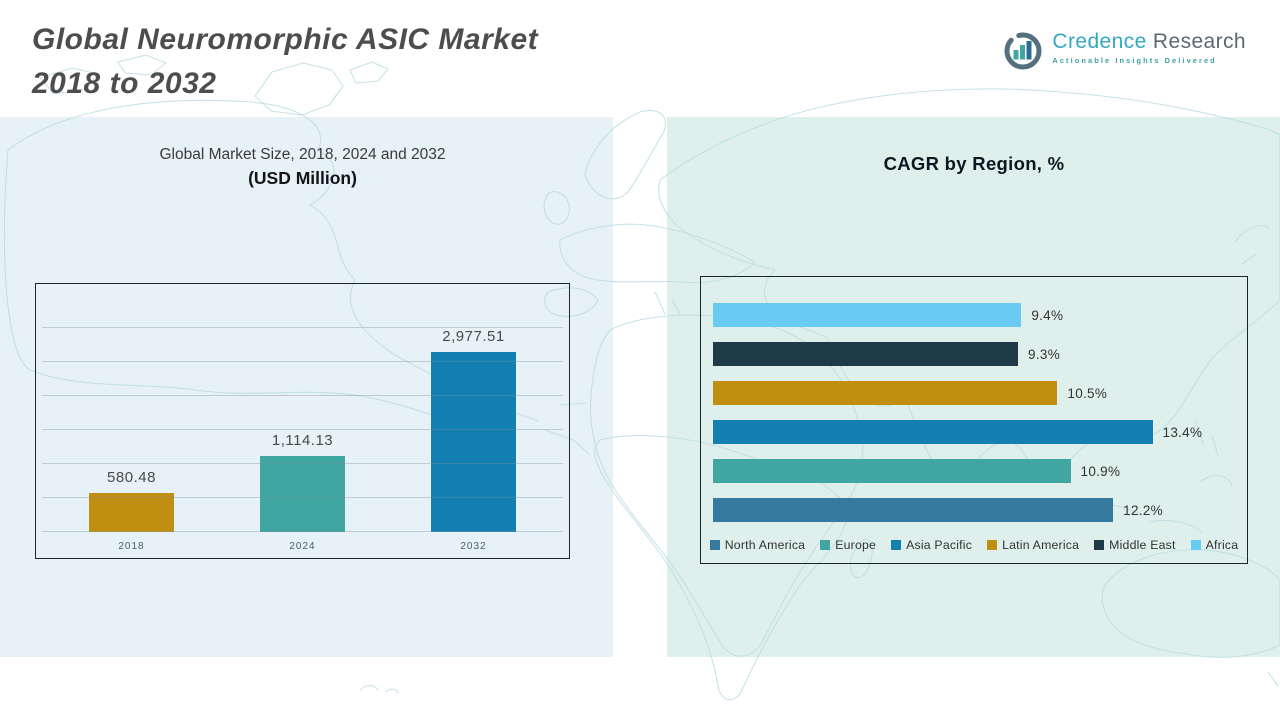 The height and width of the screenshot is (720, 1280). I want to click on cagr-bar-europe, so click(892, 471).